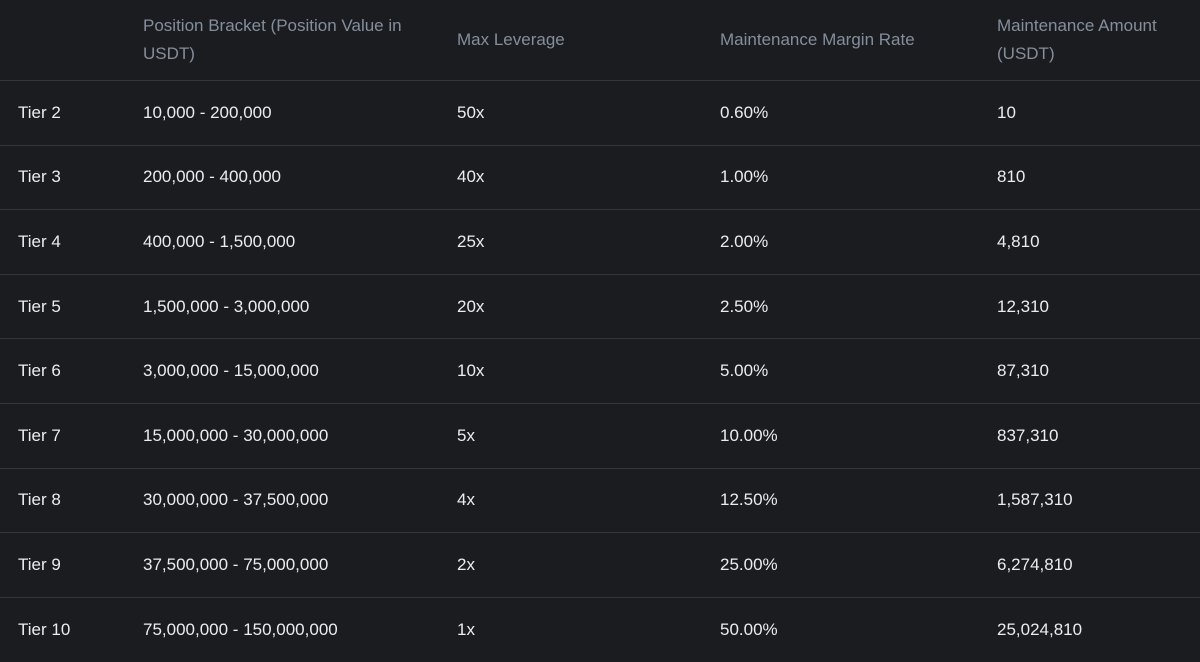 Image resolution: width=1200 pixels, height=662 pixels. I want to click on tier-cell: Tier 3, so click(39, 177).